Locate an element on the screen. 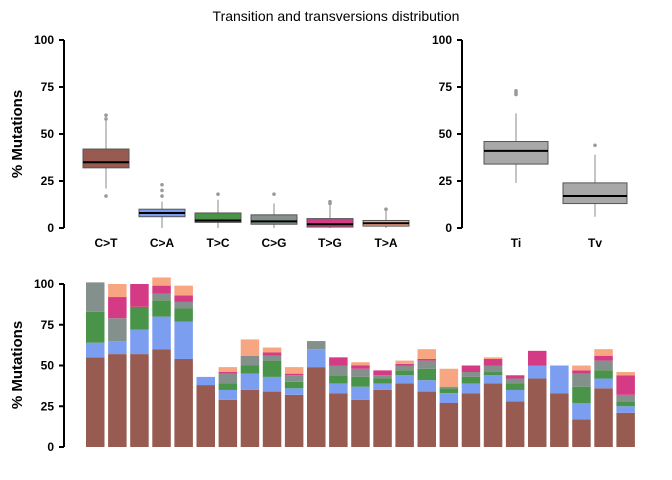 This screenshot has width=672, height=480. box1-y-tick-label: 25 is located at coordinates (48, 181).